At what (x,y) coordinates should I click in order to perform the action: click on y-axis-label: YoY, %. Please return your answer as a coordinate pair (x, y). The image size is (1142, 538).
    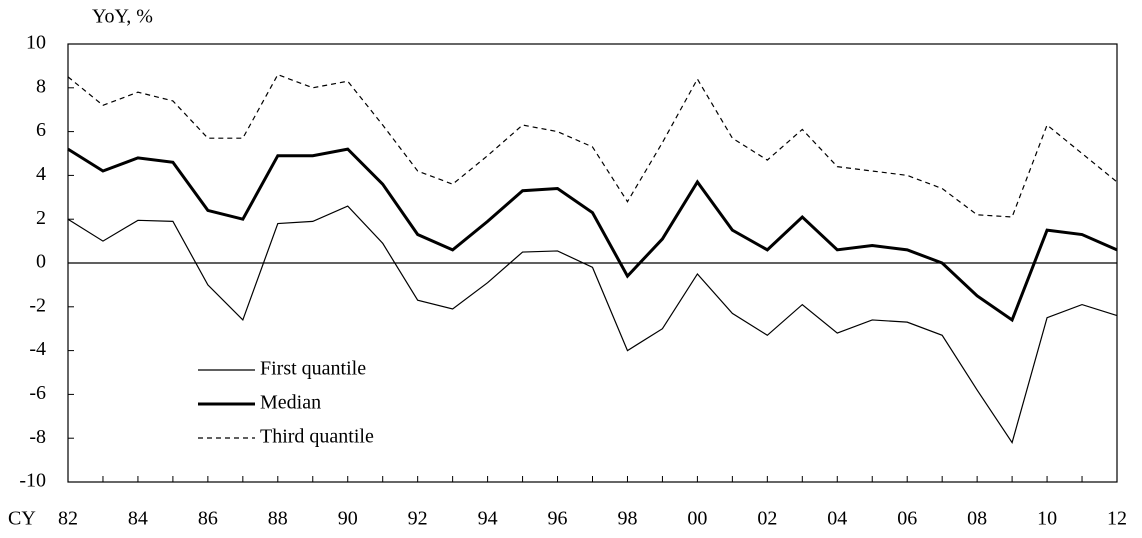
    Looking at the image, I should click on (122, 17).